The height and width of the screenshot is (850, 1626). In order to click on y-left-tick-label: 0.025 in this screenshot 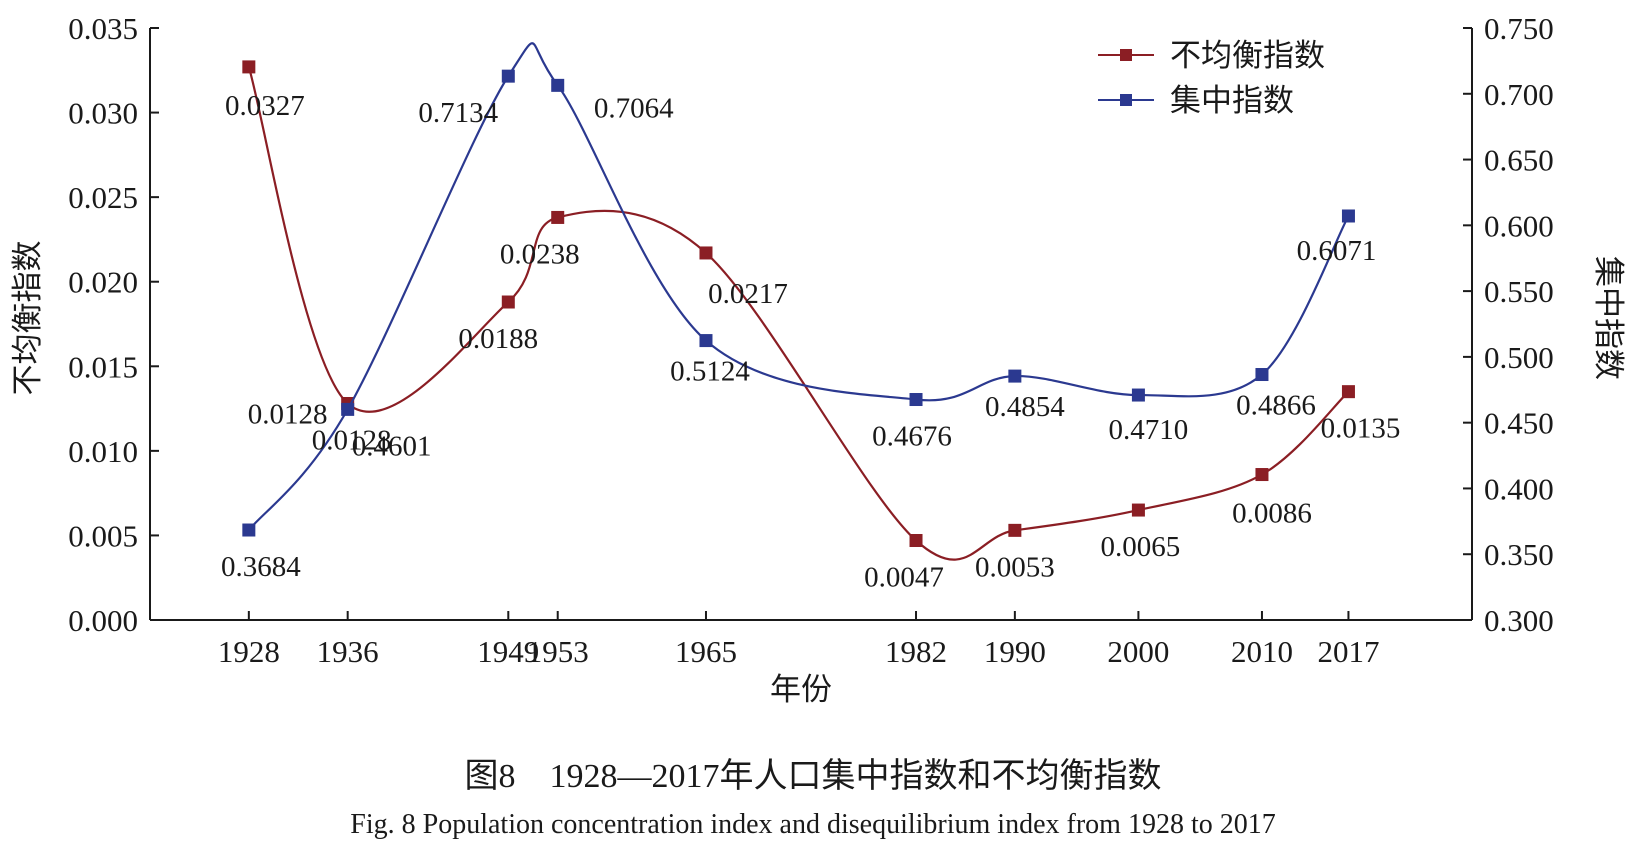, I will do `click(103, 197)`.